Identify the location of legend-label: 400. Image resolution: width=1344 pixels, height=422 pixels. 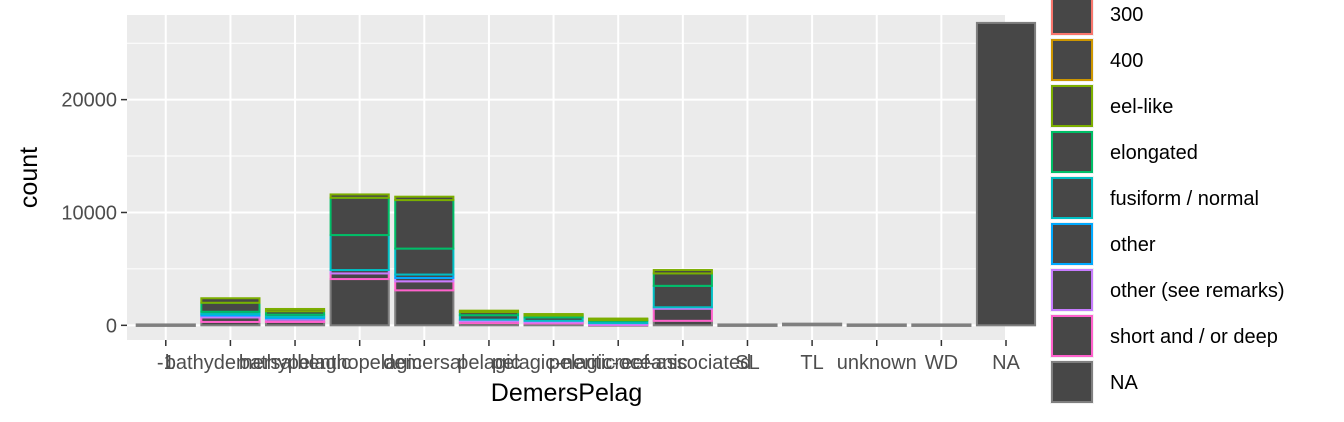
(1126, 61).